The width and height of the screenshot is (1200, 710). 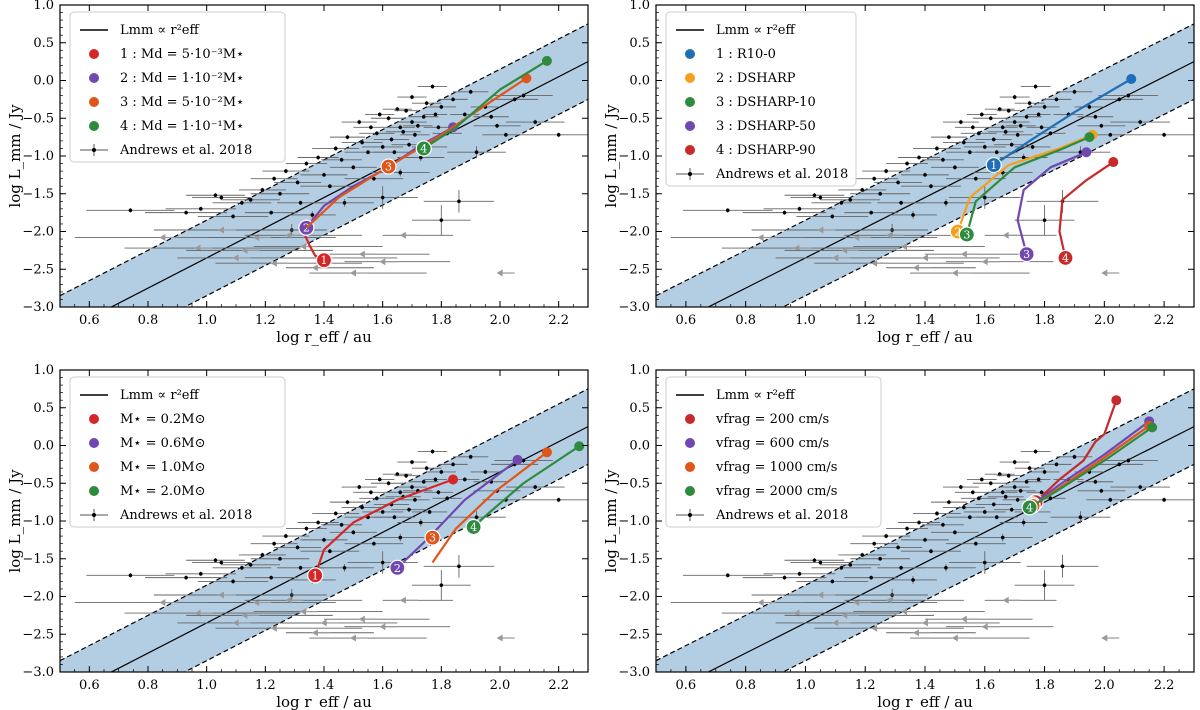 I want to click on y-tick-label: −2.0, so click(x=38, y=232).